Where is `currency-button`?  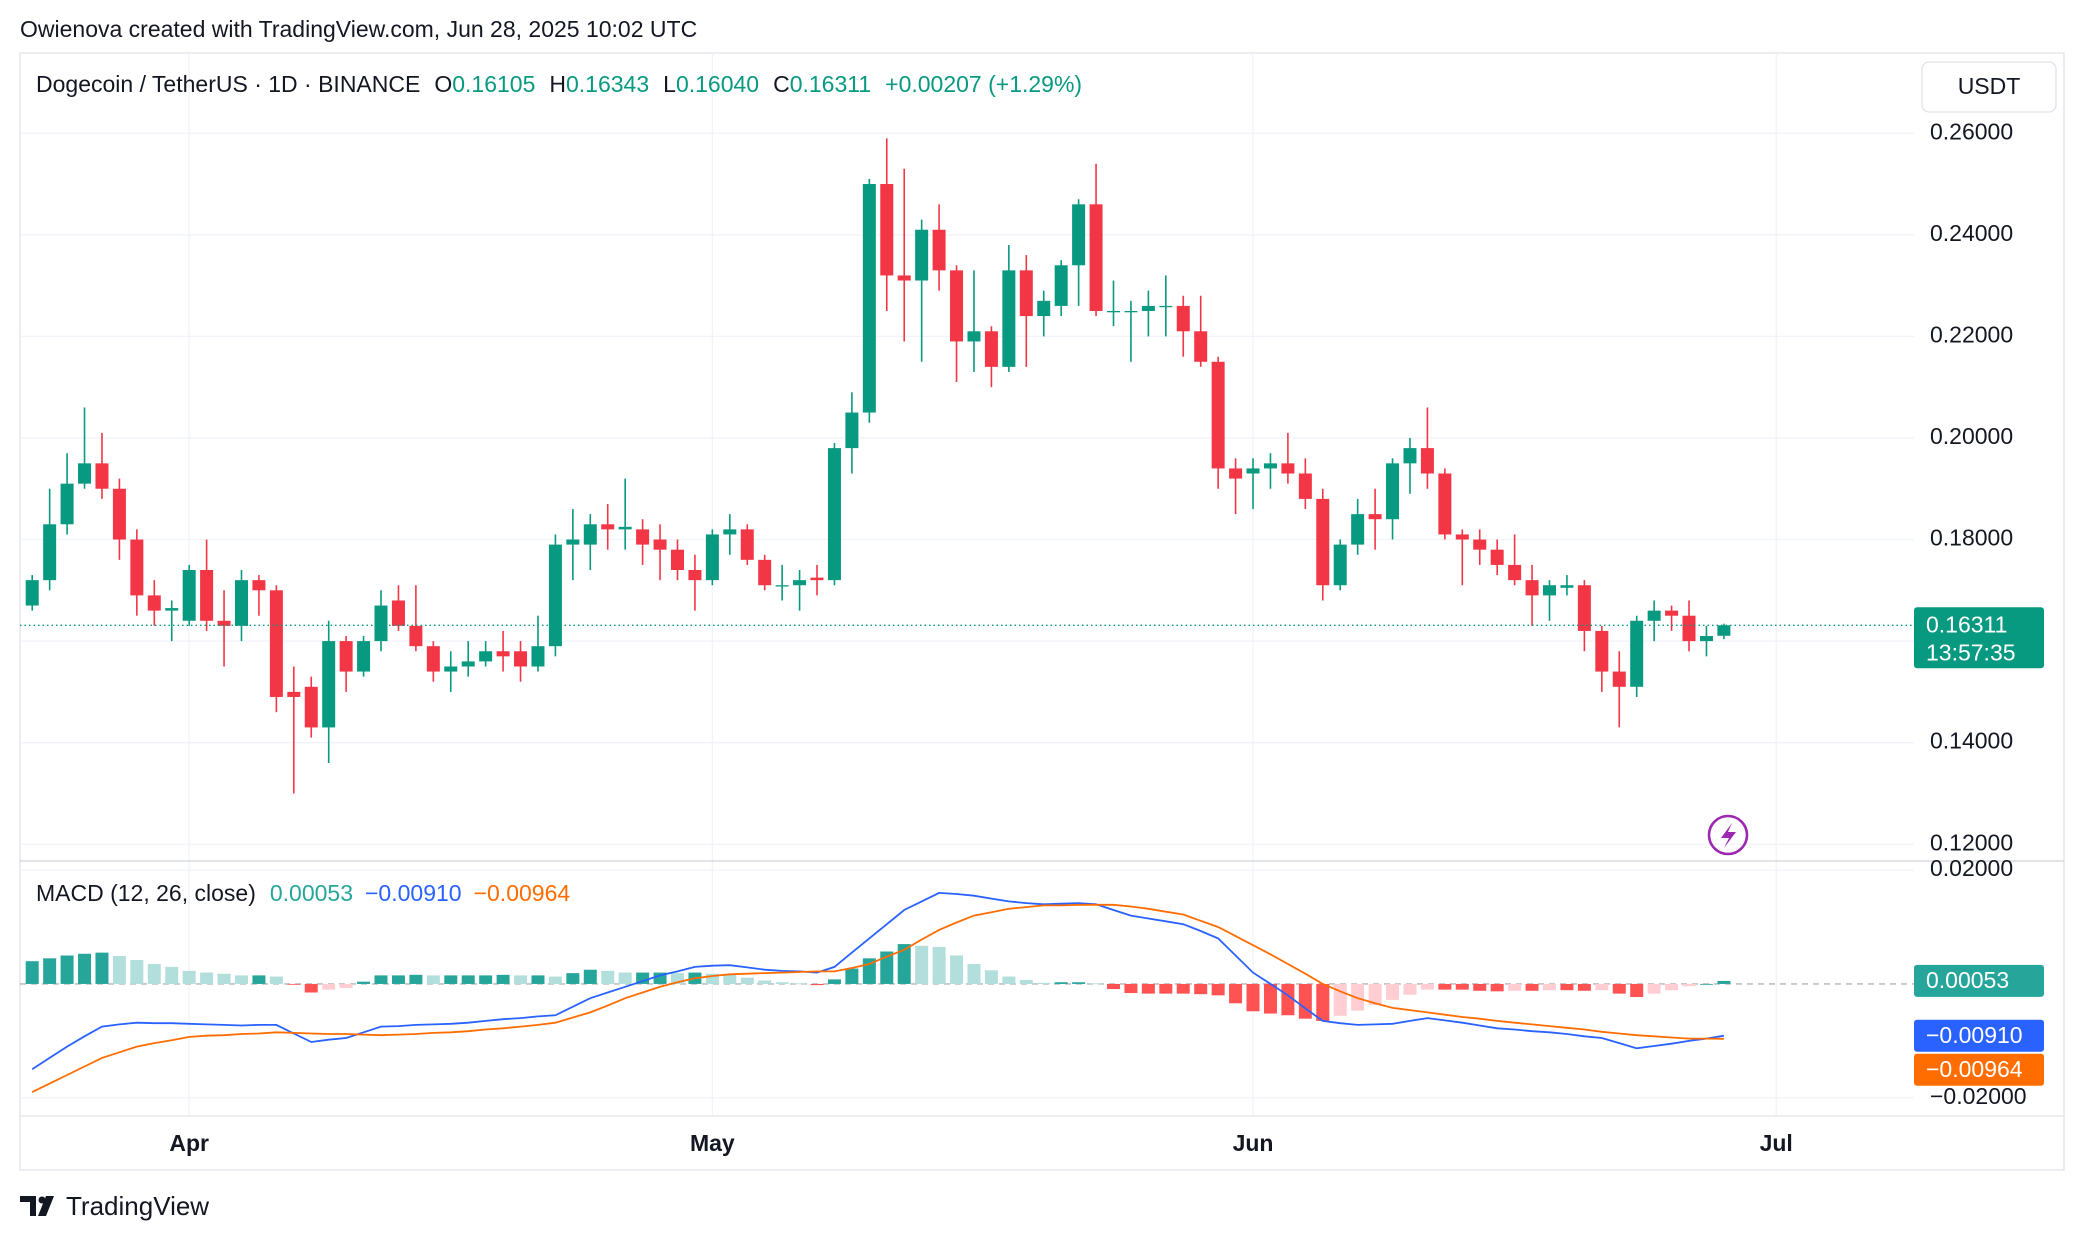 currency-button is located at coordinates (1989, 87).